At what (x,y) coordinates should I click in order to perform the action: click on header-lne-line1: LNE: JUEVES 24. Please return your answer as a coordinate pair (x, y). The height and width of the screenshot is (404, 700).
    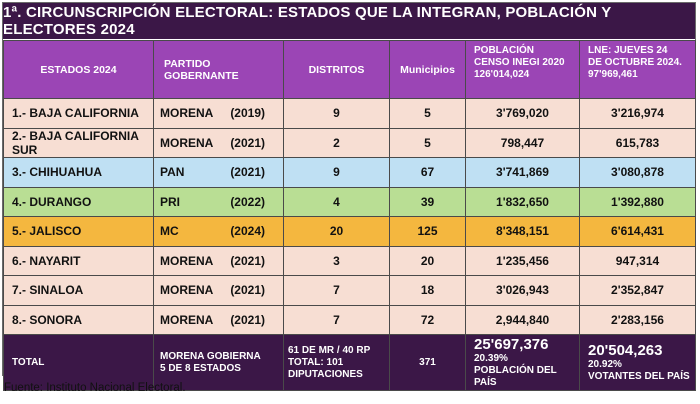
    Looking at the image, I should click on (628, 50).